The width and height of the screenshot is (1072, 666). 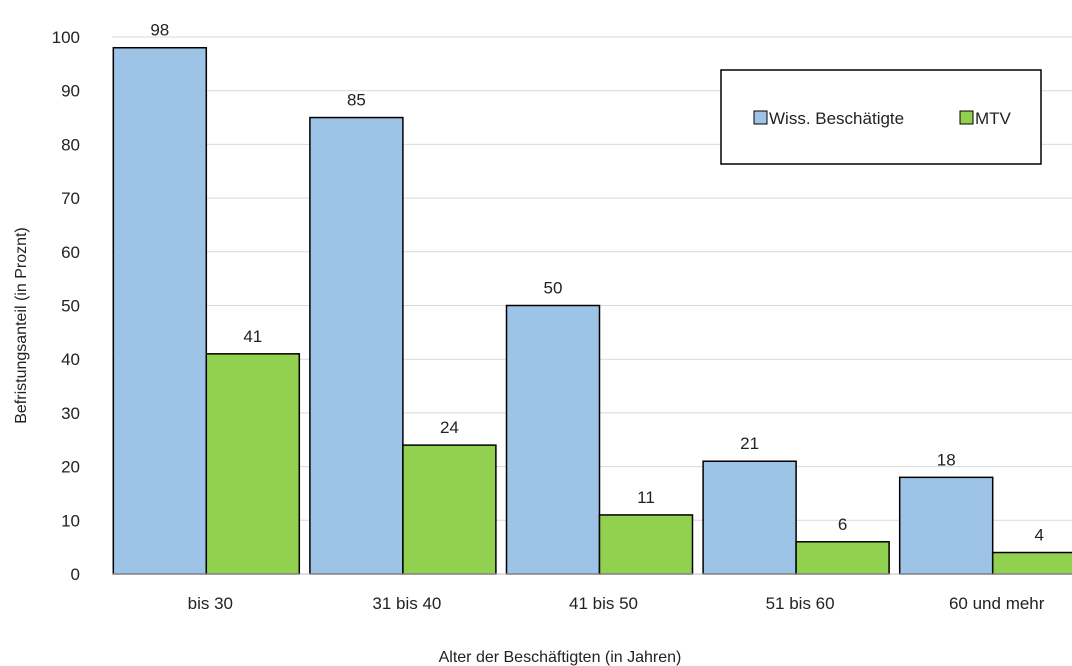 I want to click on legend-swatch-mtv, so click(x=966, y=117).